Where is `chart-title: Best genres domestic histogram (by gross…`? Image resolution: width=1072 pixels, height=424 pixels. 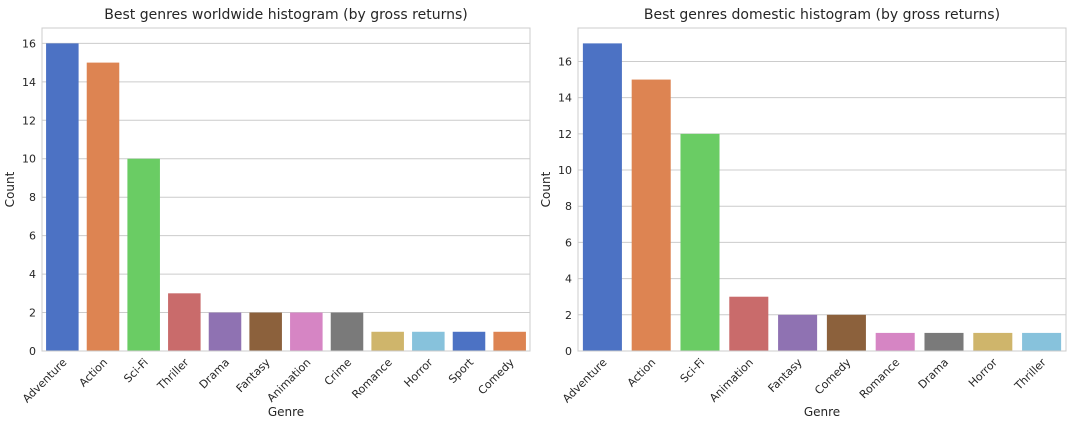
chart-title: Best genres domestic histogram (by gross… is located at coordinates (822, 15).